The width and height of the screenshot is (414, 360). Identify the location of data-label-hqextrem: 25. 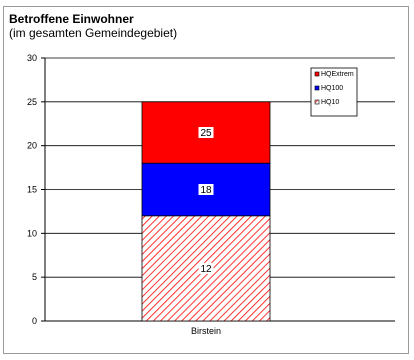
(206, 133).